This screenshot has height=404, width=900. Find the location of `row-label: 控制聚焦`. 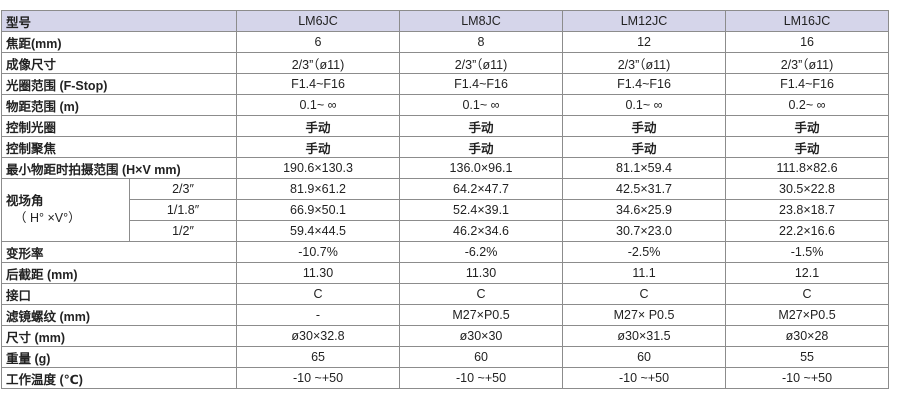

row-label: 控制聚焦 is located at coordinates (119, 147).